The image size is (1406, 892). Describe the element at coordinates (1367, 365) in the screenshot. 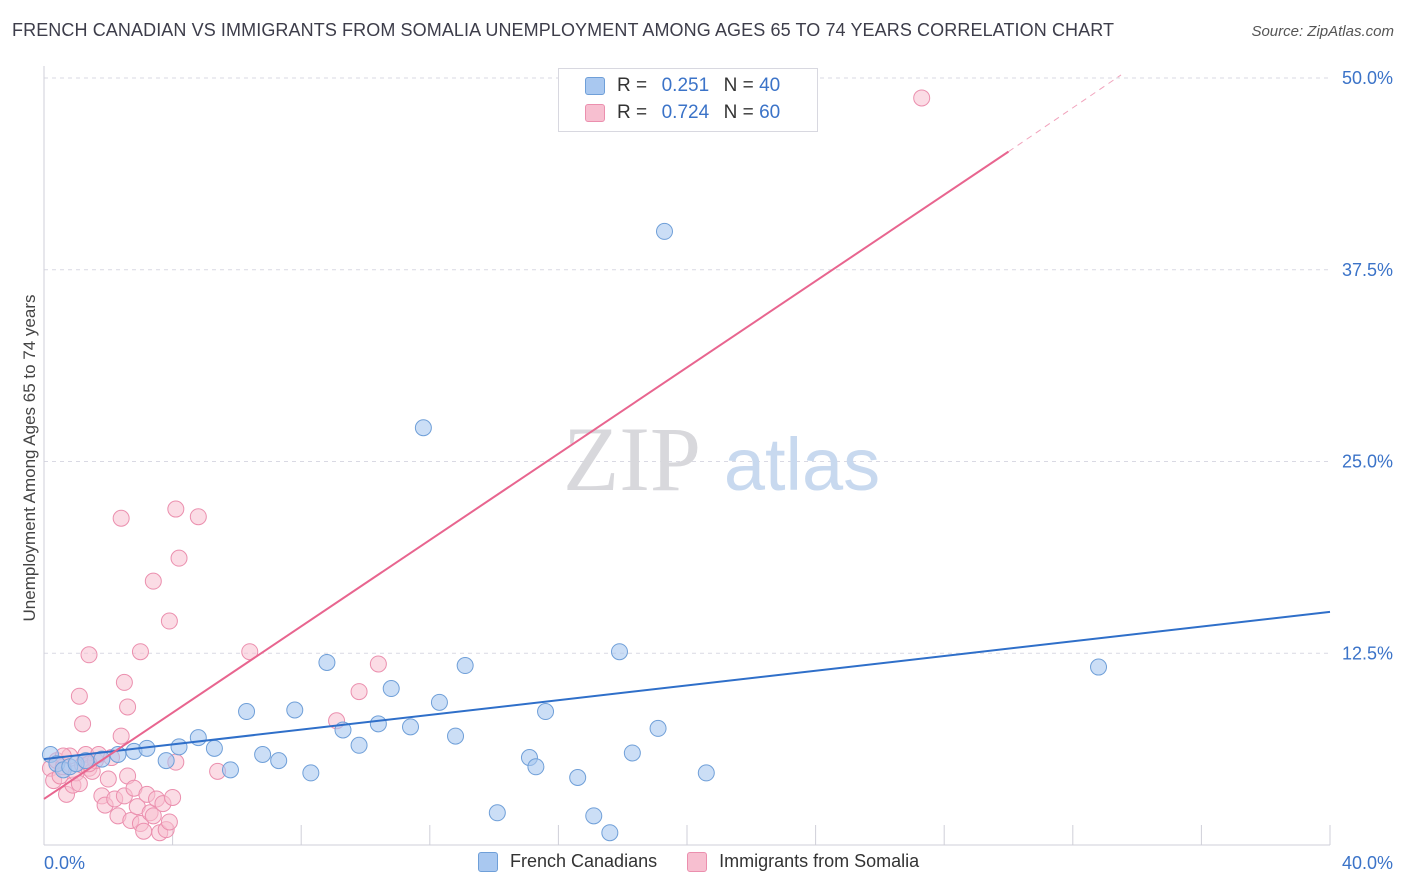

I see `y-tick-labels: 12.5% 25.0% 37.5% 50.0%` at that location.